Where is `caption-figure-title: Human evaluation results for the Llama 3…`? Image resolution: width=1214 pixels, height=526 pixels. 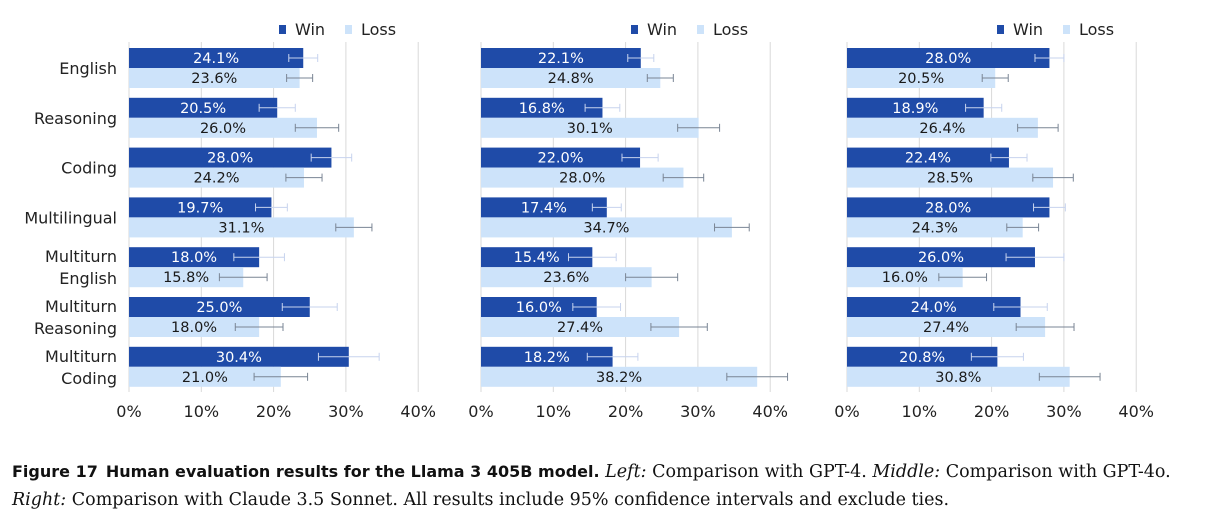 caption-figure-title: Human evaluation results for the Llama 3… is located at coordinates (352, 471).